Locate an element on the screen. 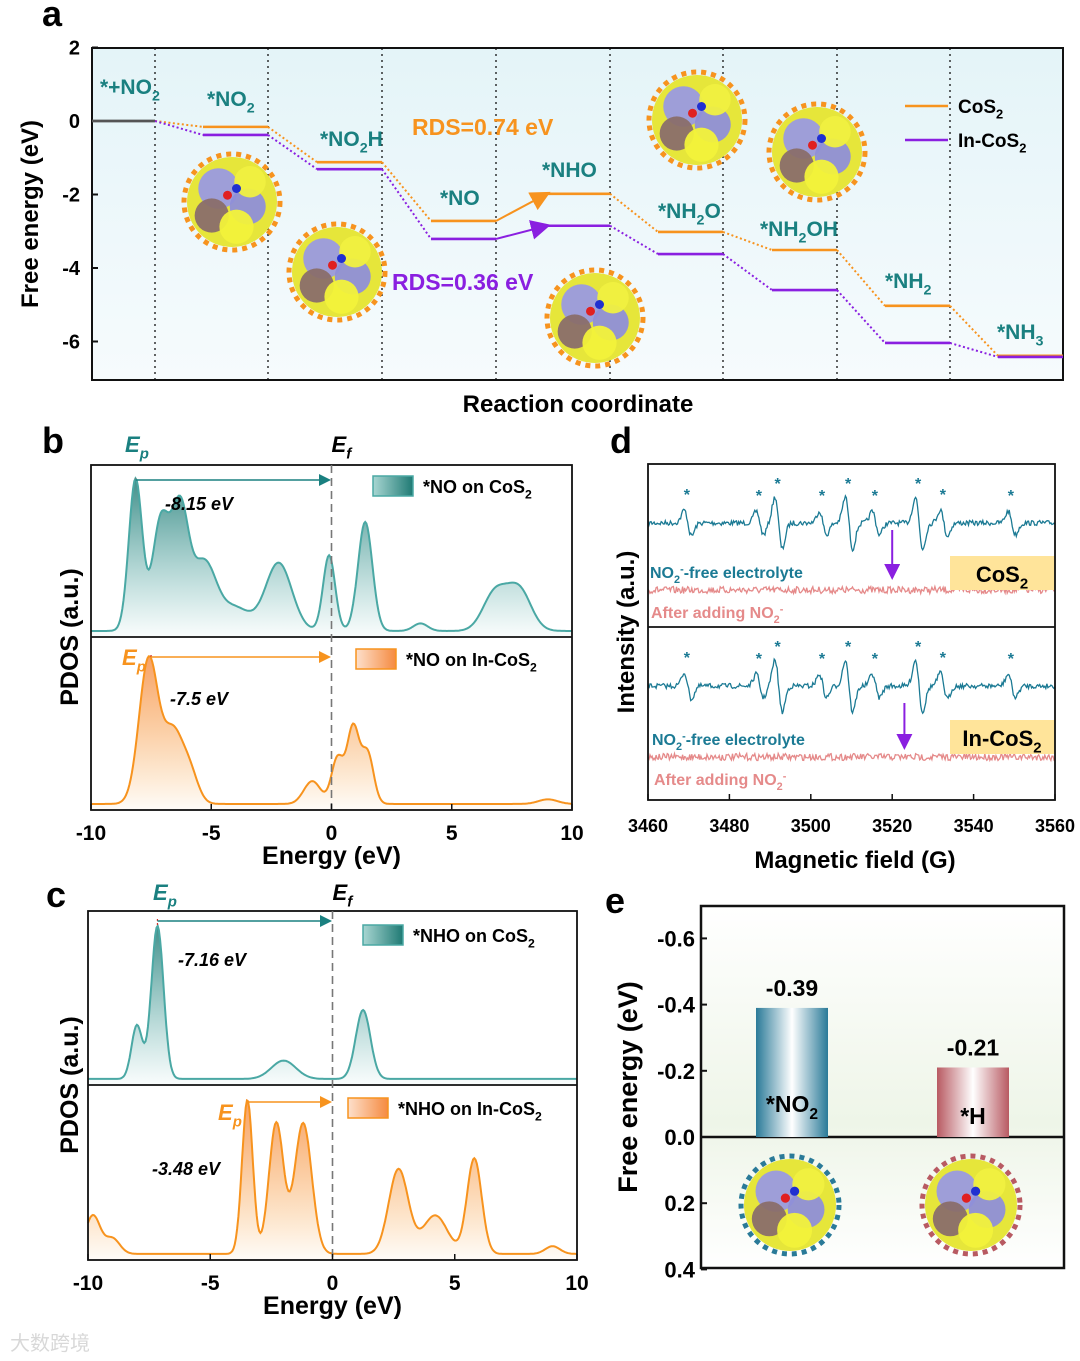  ep-value-label: -8.15 eV is located at coordinates (200, 504).